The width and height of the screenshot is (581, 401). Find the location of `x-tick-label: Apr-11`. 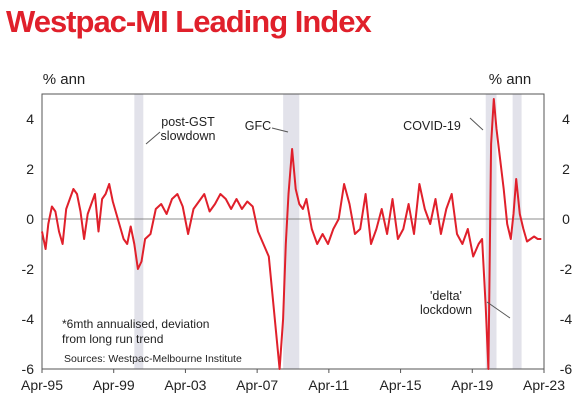

x-tick-label: Apr-11 is located at coordinates (328, 385).